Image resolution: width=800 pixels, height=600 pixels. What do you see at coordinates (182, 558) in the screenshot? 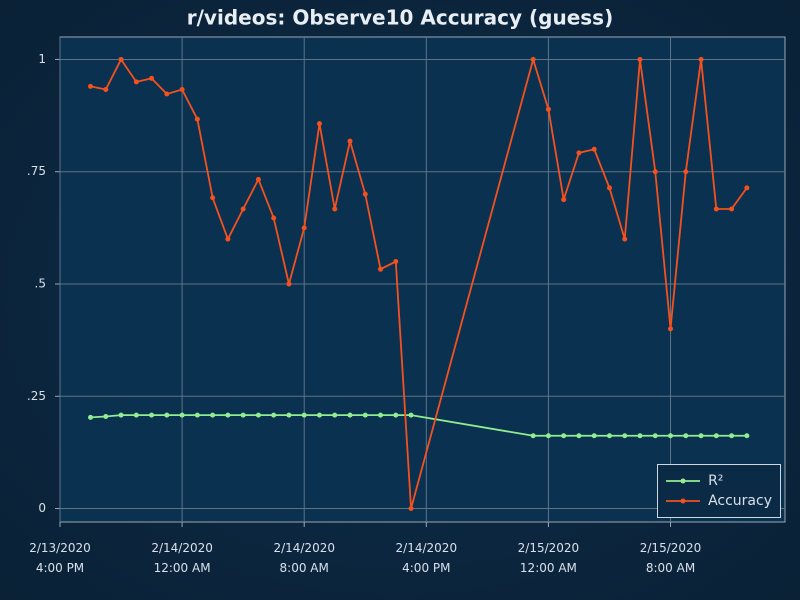
I see `x-tick-label: 2/14/2020 12:00 AM` at bounding box center [182, 558].